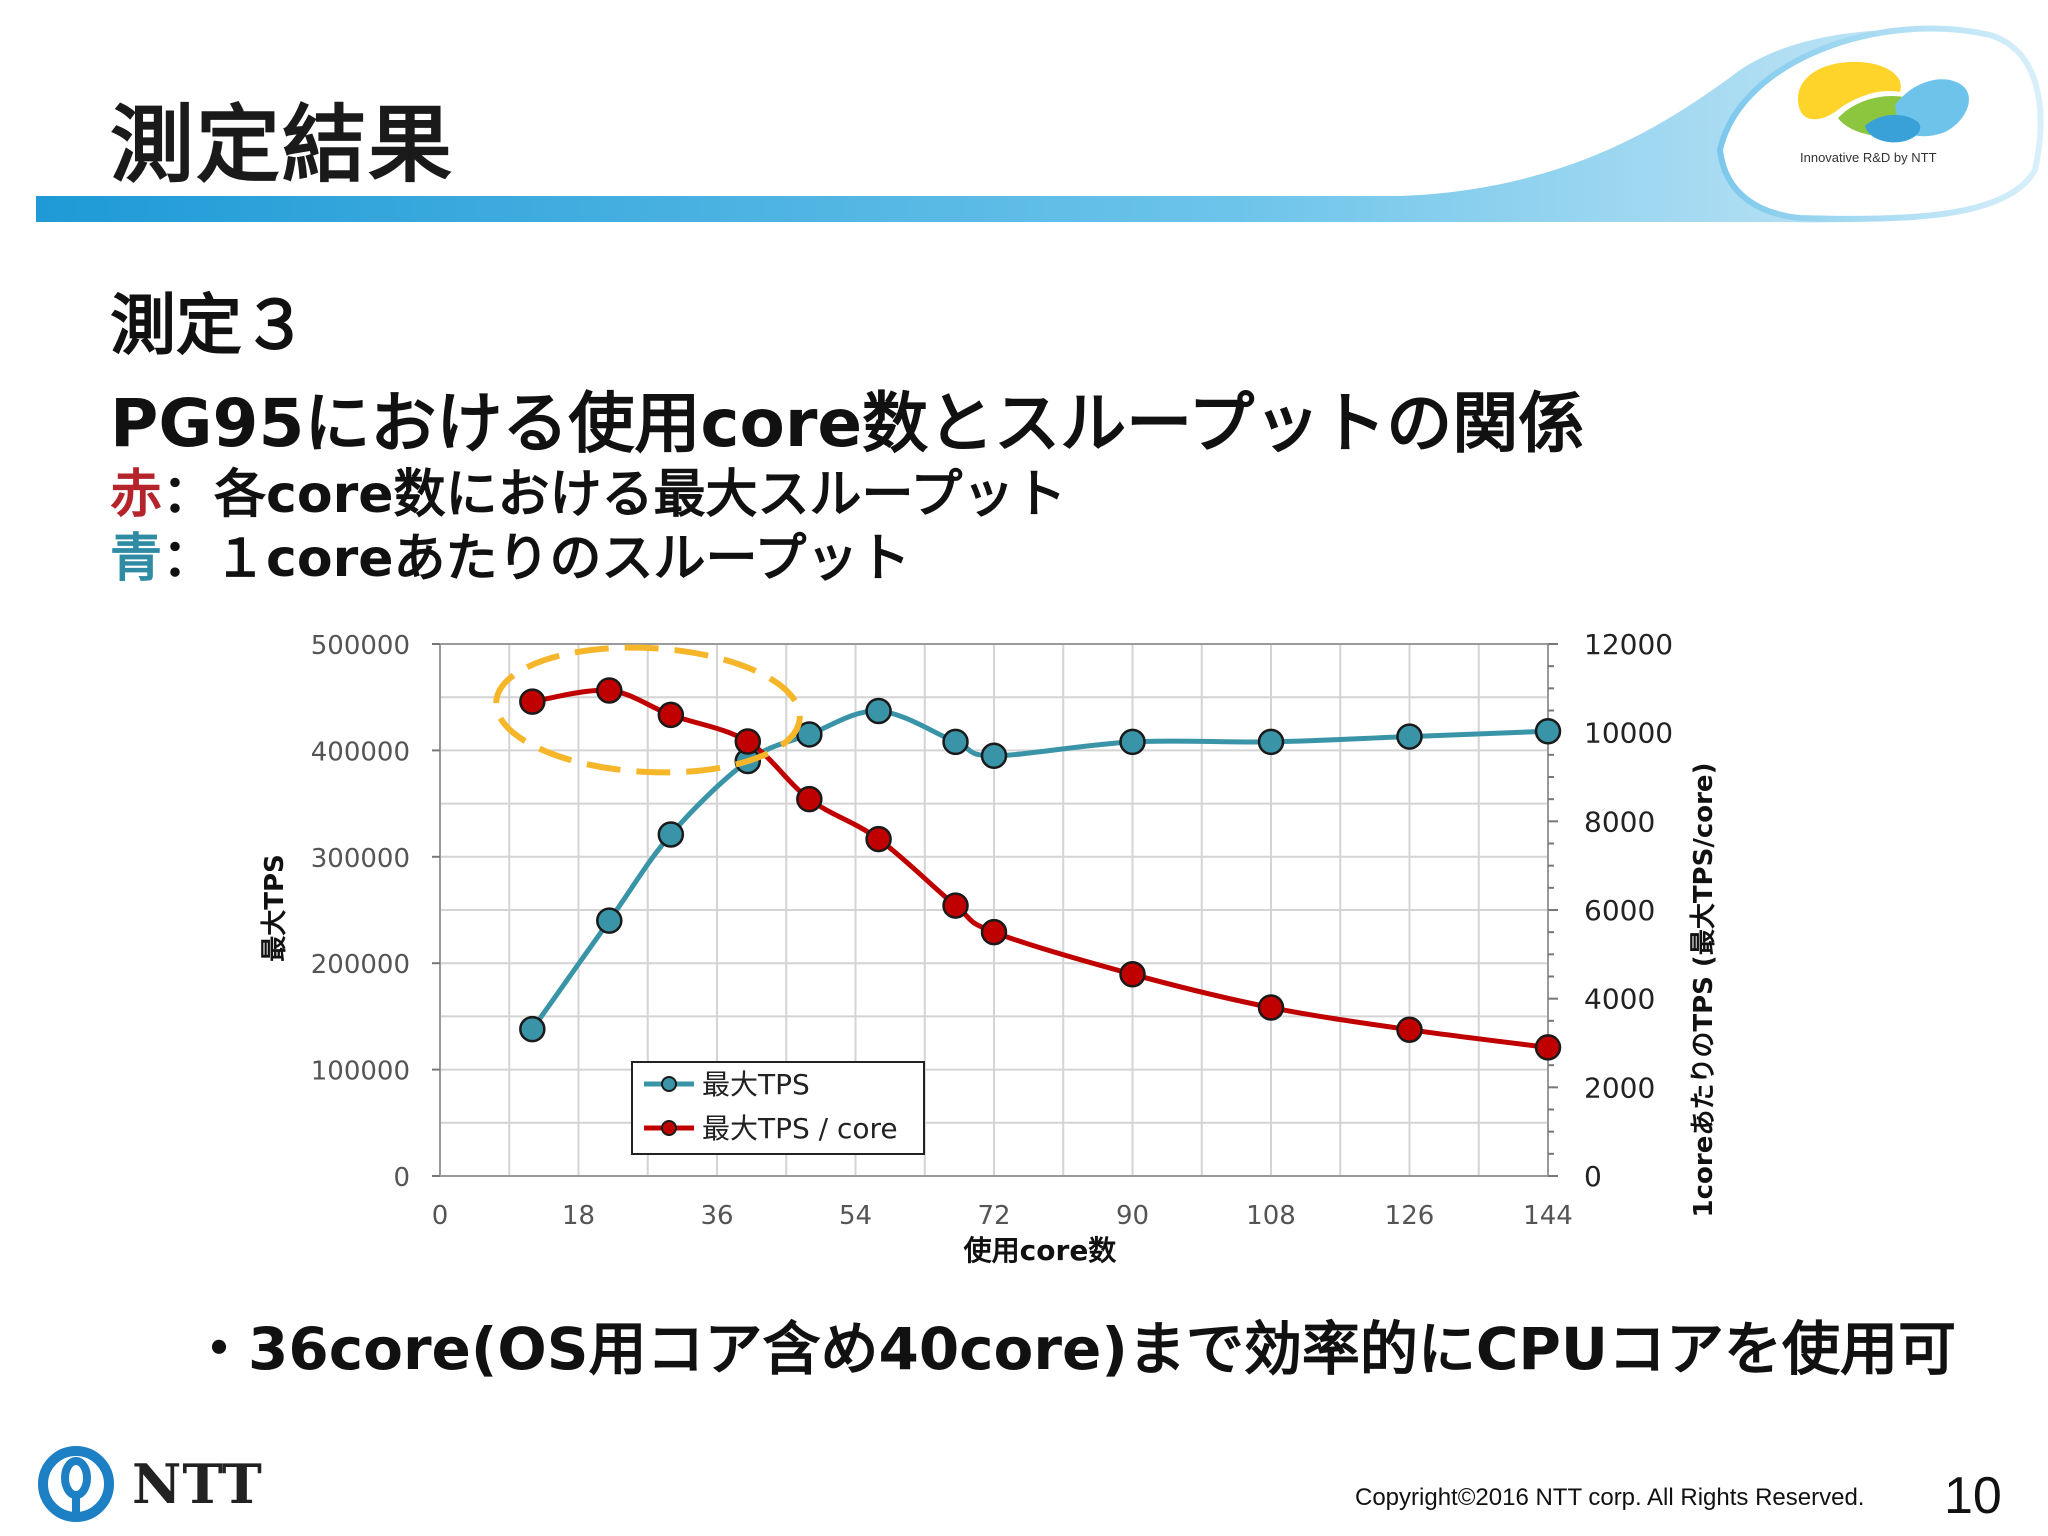  I want to click on y-tick-label: 500000, so click(360, 646).